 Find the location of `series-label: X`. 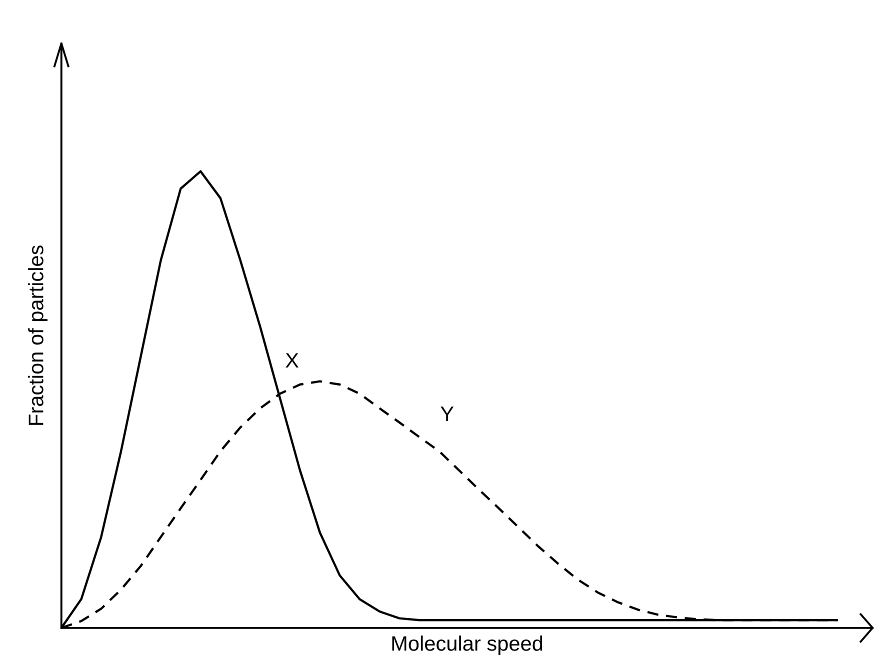

series-label: X is located at coordinates (292, 360).